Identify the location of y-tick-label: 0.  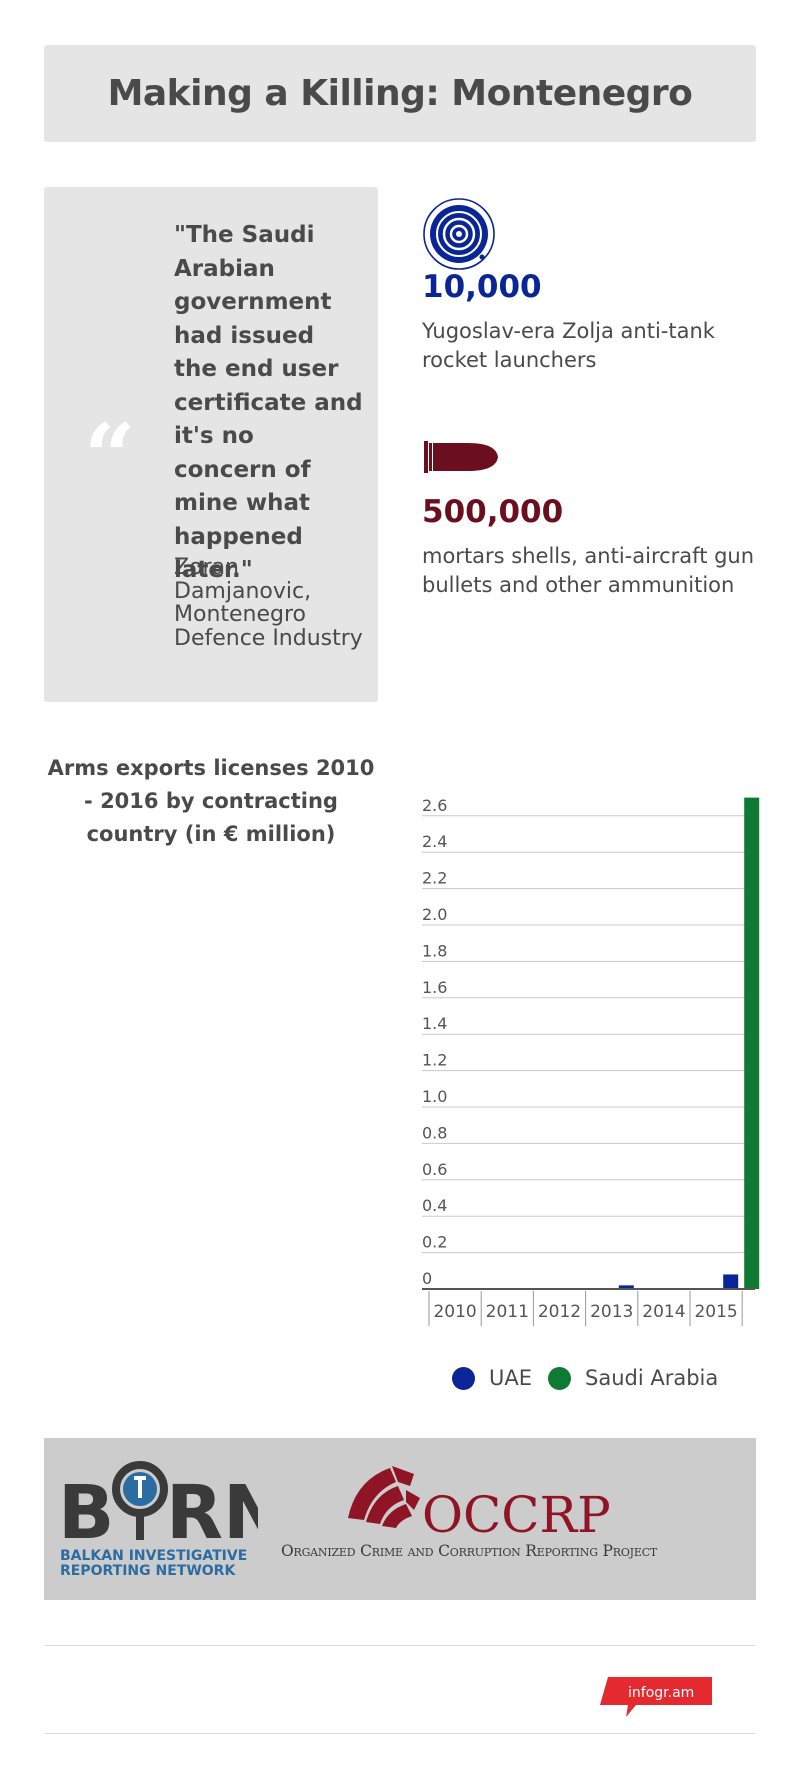
(427, 1278).